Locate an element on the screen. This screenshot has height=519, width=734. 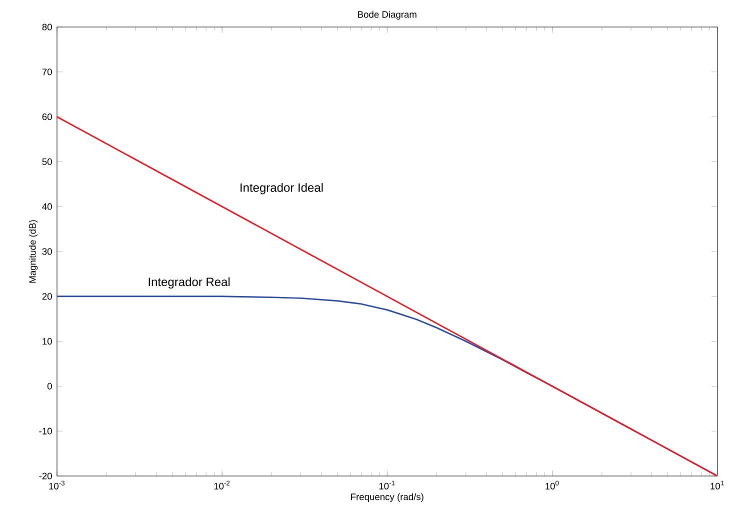
annotation: Integrador Real is located at coordinates (189, 283).